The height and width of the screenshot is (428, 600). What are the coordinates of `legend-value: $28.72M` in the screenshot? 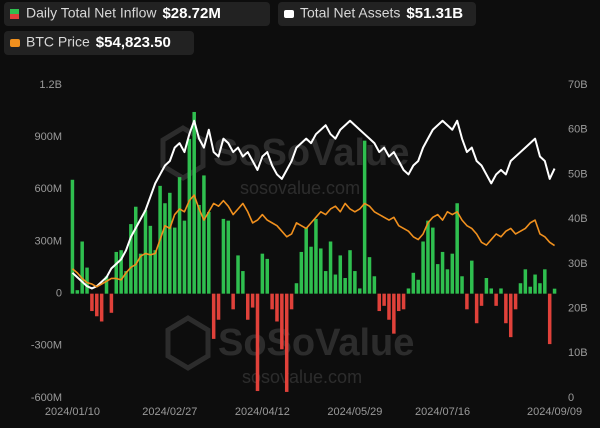 It's located at (191, 13).